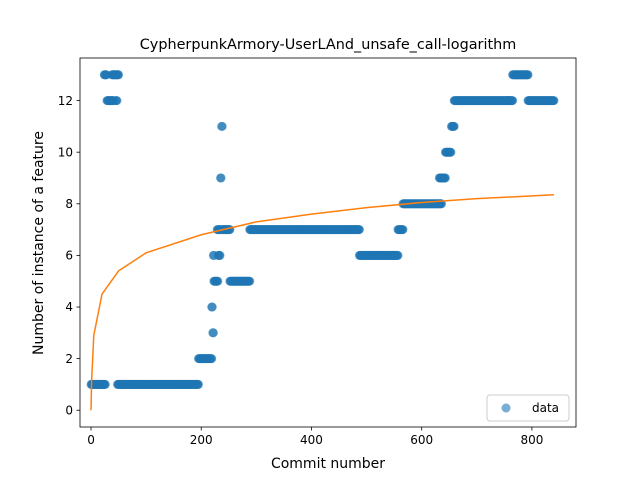 The image size is (640, 480). I want to click on legend: data, so click(528, 408).